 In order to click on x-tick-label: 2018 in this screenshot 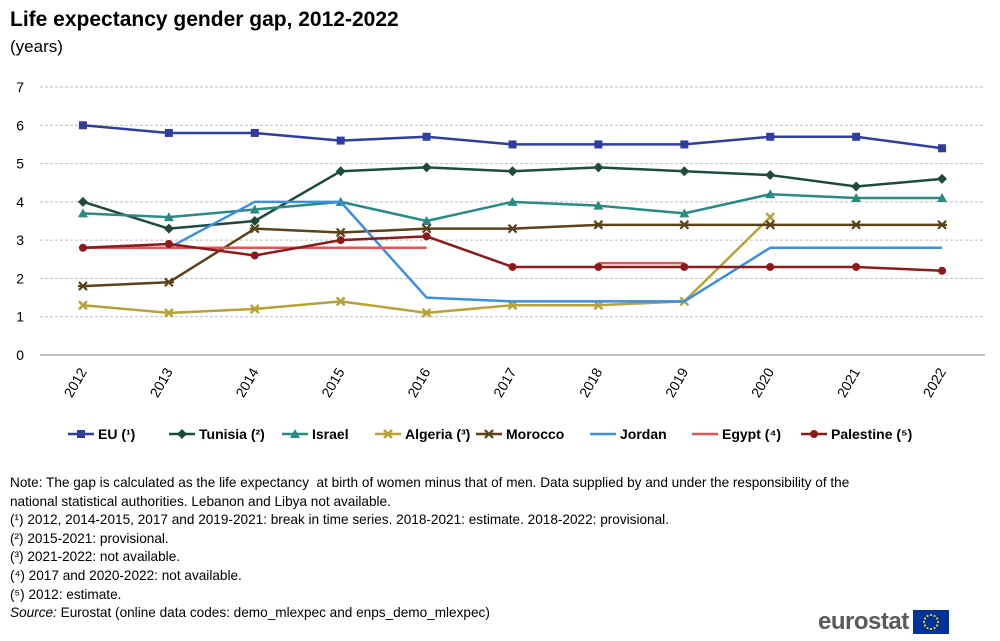, I will do `click(591, 382)`.